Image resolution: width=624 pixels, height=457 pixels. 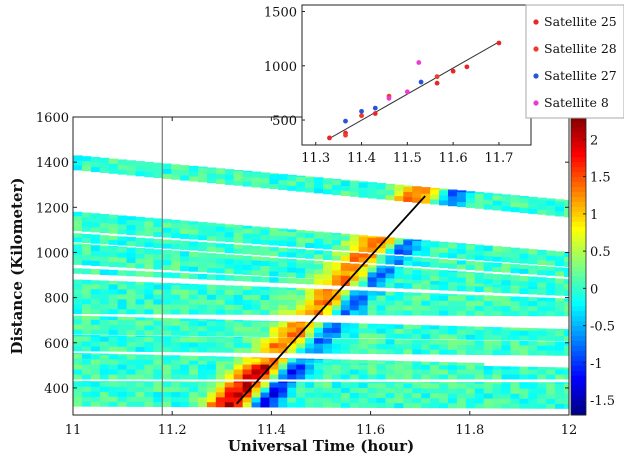 What do you see at coordinates (419, 62) in the screenshot?
I see `data-point` at bounding box center [419, 62].